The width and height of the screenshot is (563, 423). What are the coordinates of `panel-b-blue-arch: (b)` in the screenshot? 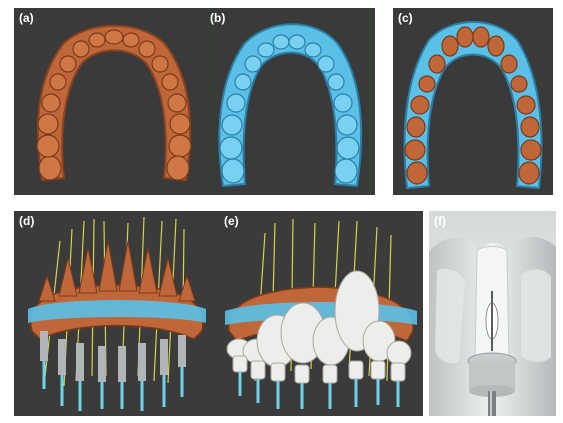 It's located at (290, 101).